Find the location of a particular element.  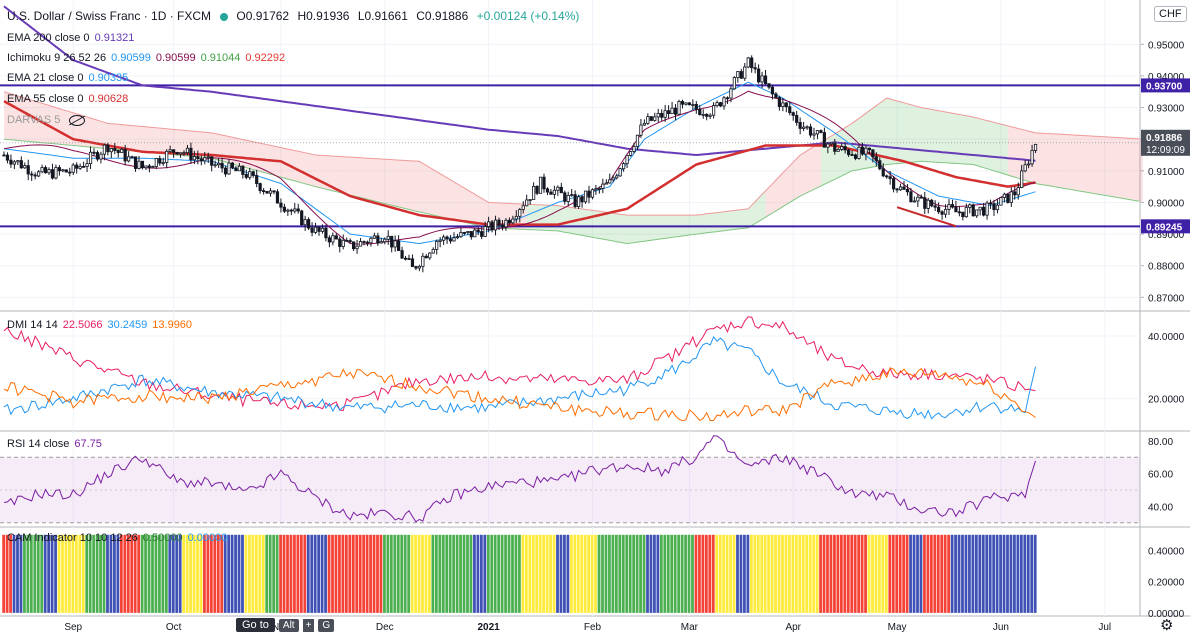

dmi-series-line is located at coordinates (519, 394).